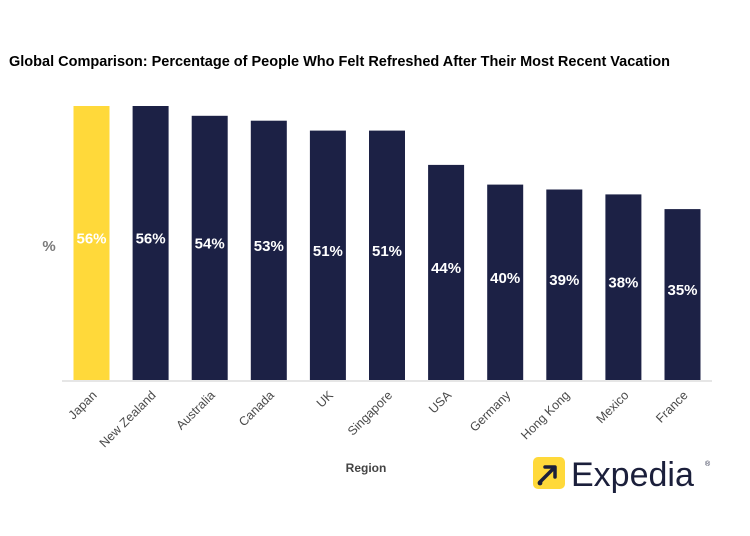 The height and width of the screenshot is (536, 750). What do you see at coordinates (623, 283) in the screenshot?
I see `data-label: 38%` at bounding box center [623, 283].